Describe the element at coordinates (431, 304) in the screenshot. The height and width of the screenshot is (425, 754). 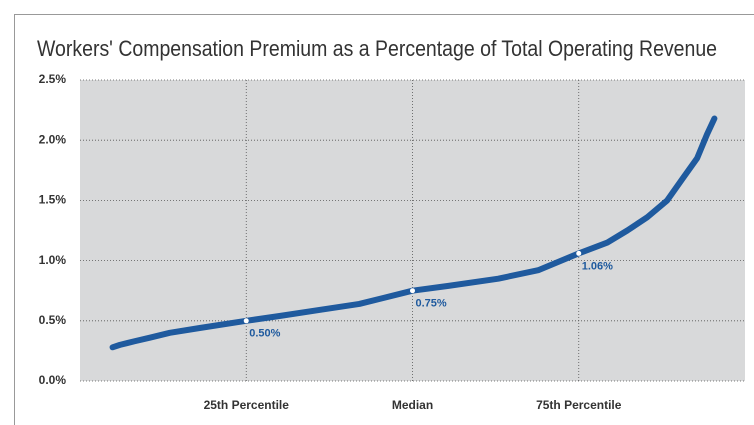
I see `annotation-label: 0.75%` at that location.